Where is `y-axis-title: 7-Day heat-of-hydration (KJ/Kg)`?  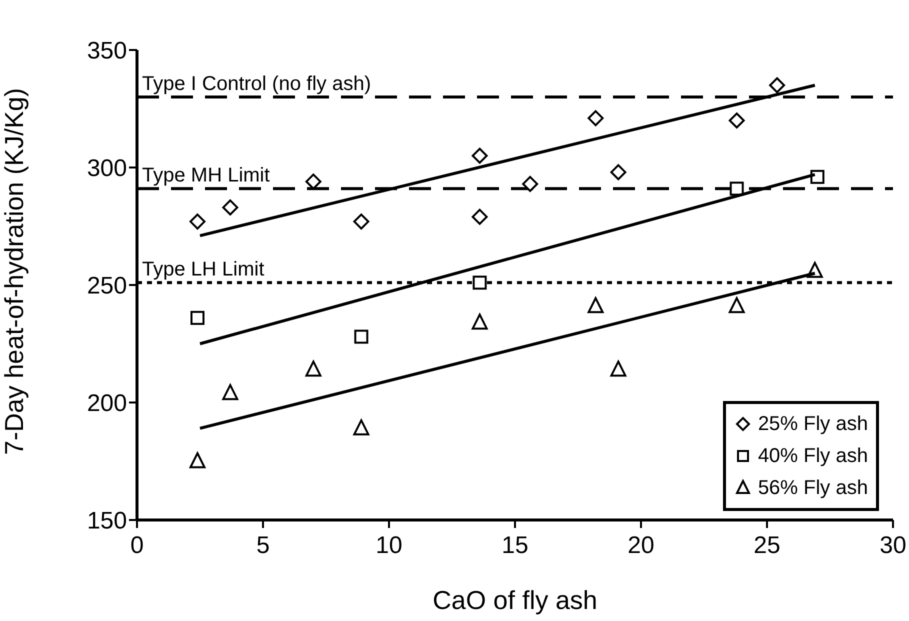
y-axis-title: 7-Day heat-of-hydration (KJ/Kg) is located at coordinates (15, 271).